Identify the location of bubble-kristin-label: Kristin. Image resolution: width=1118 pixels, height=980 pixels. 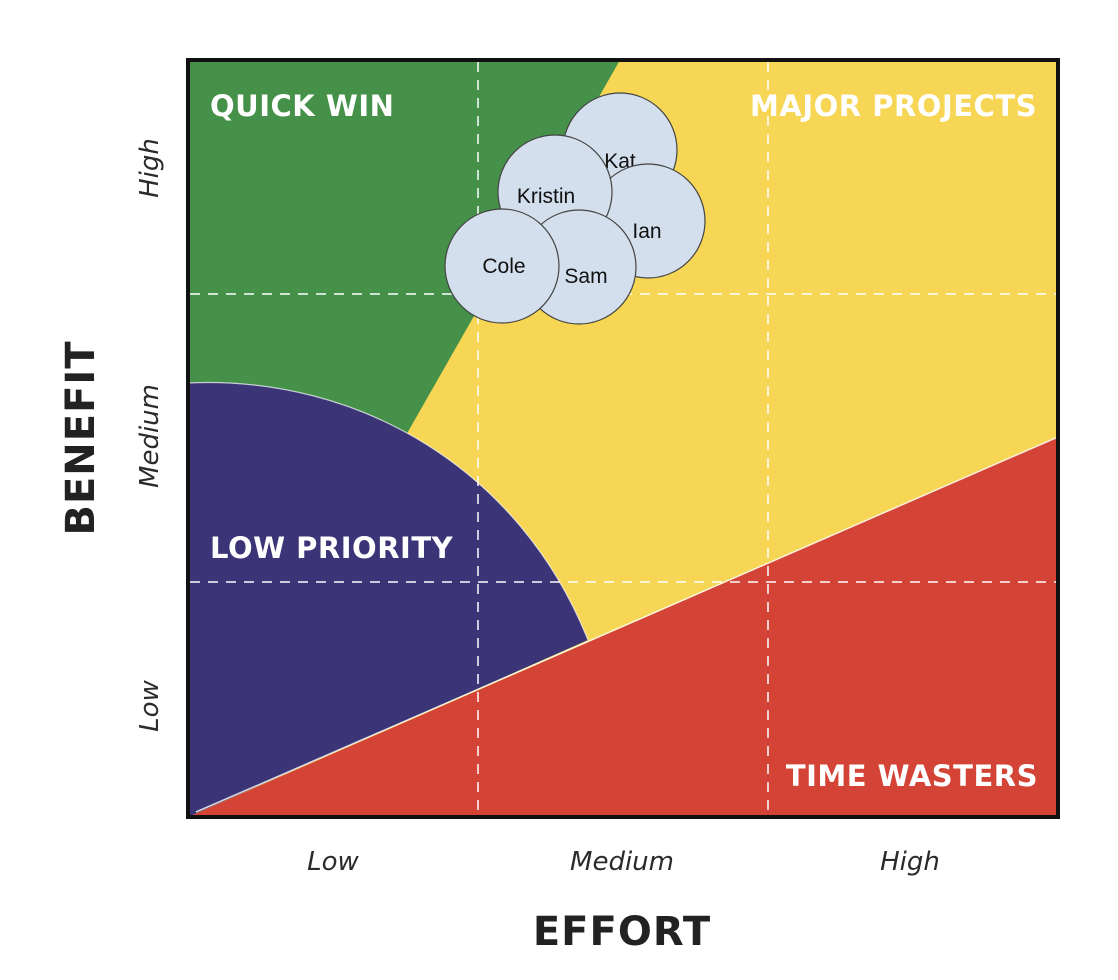
(546, 196).